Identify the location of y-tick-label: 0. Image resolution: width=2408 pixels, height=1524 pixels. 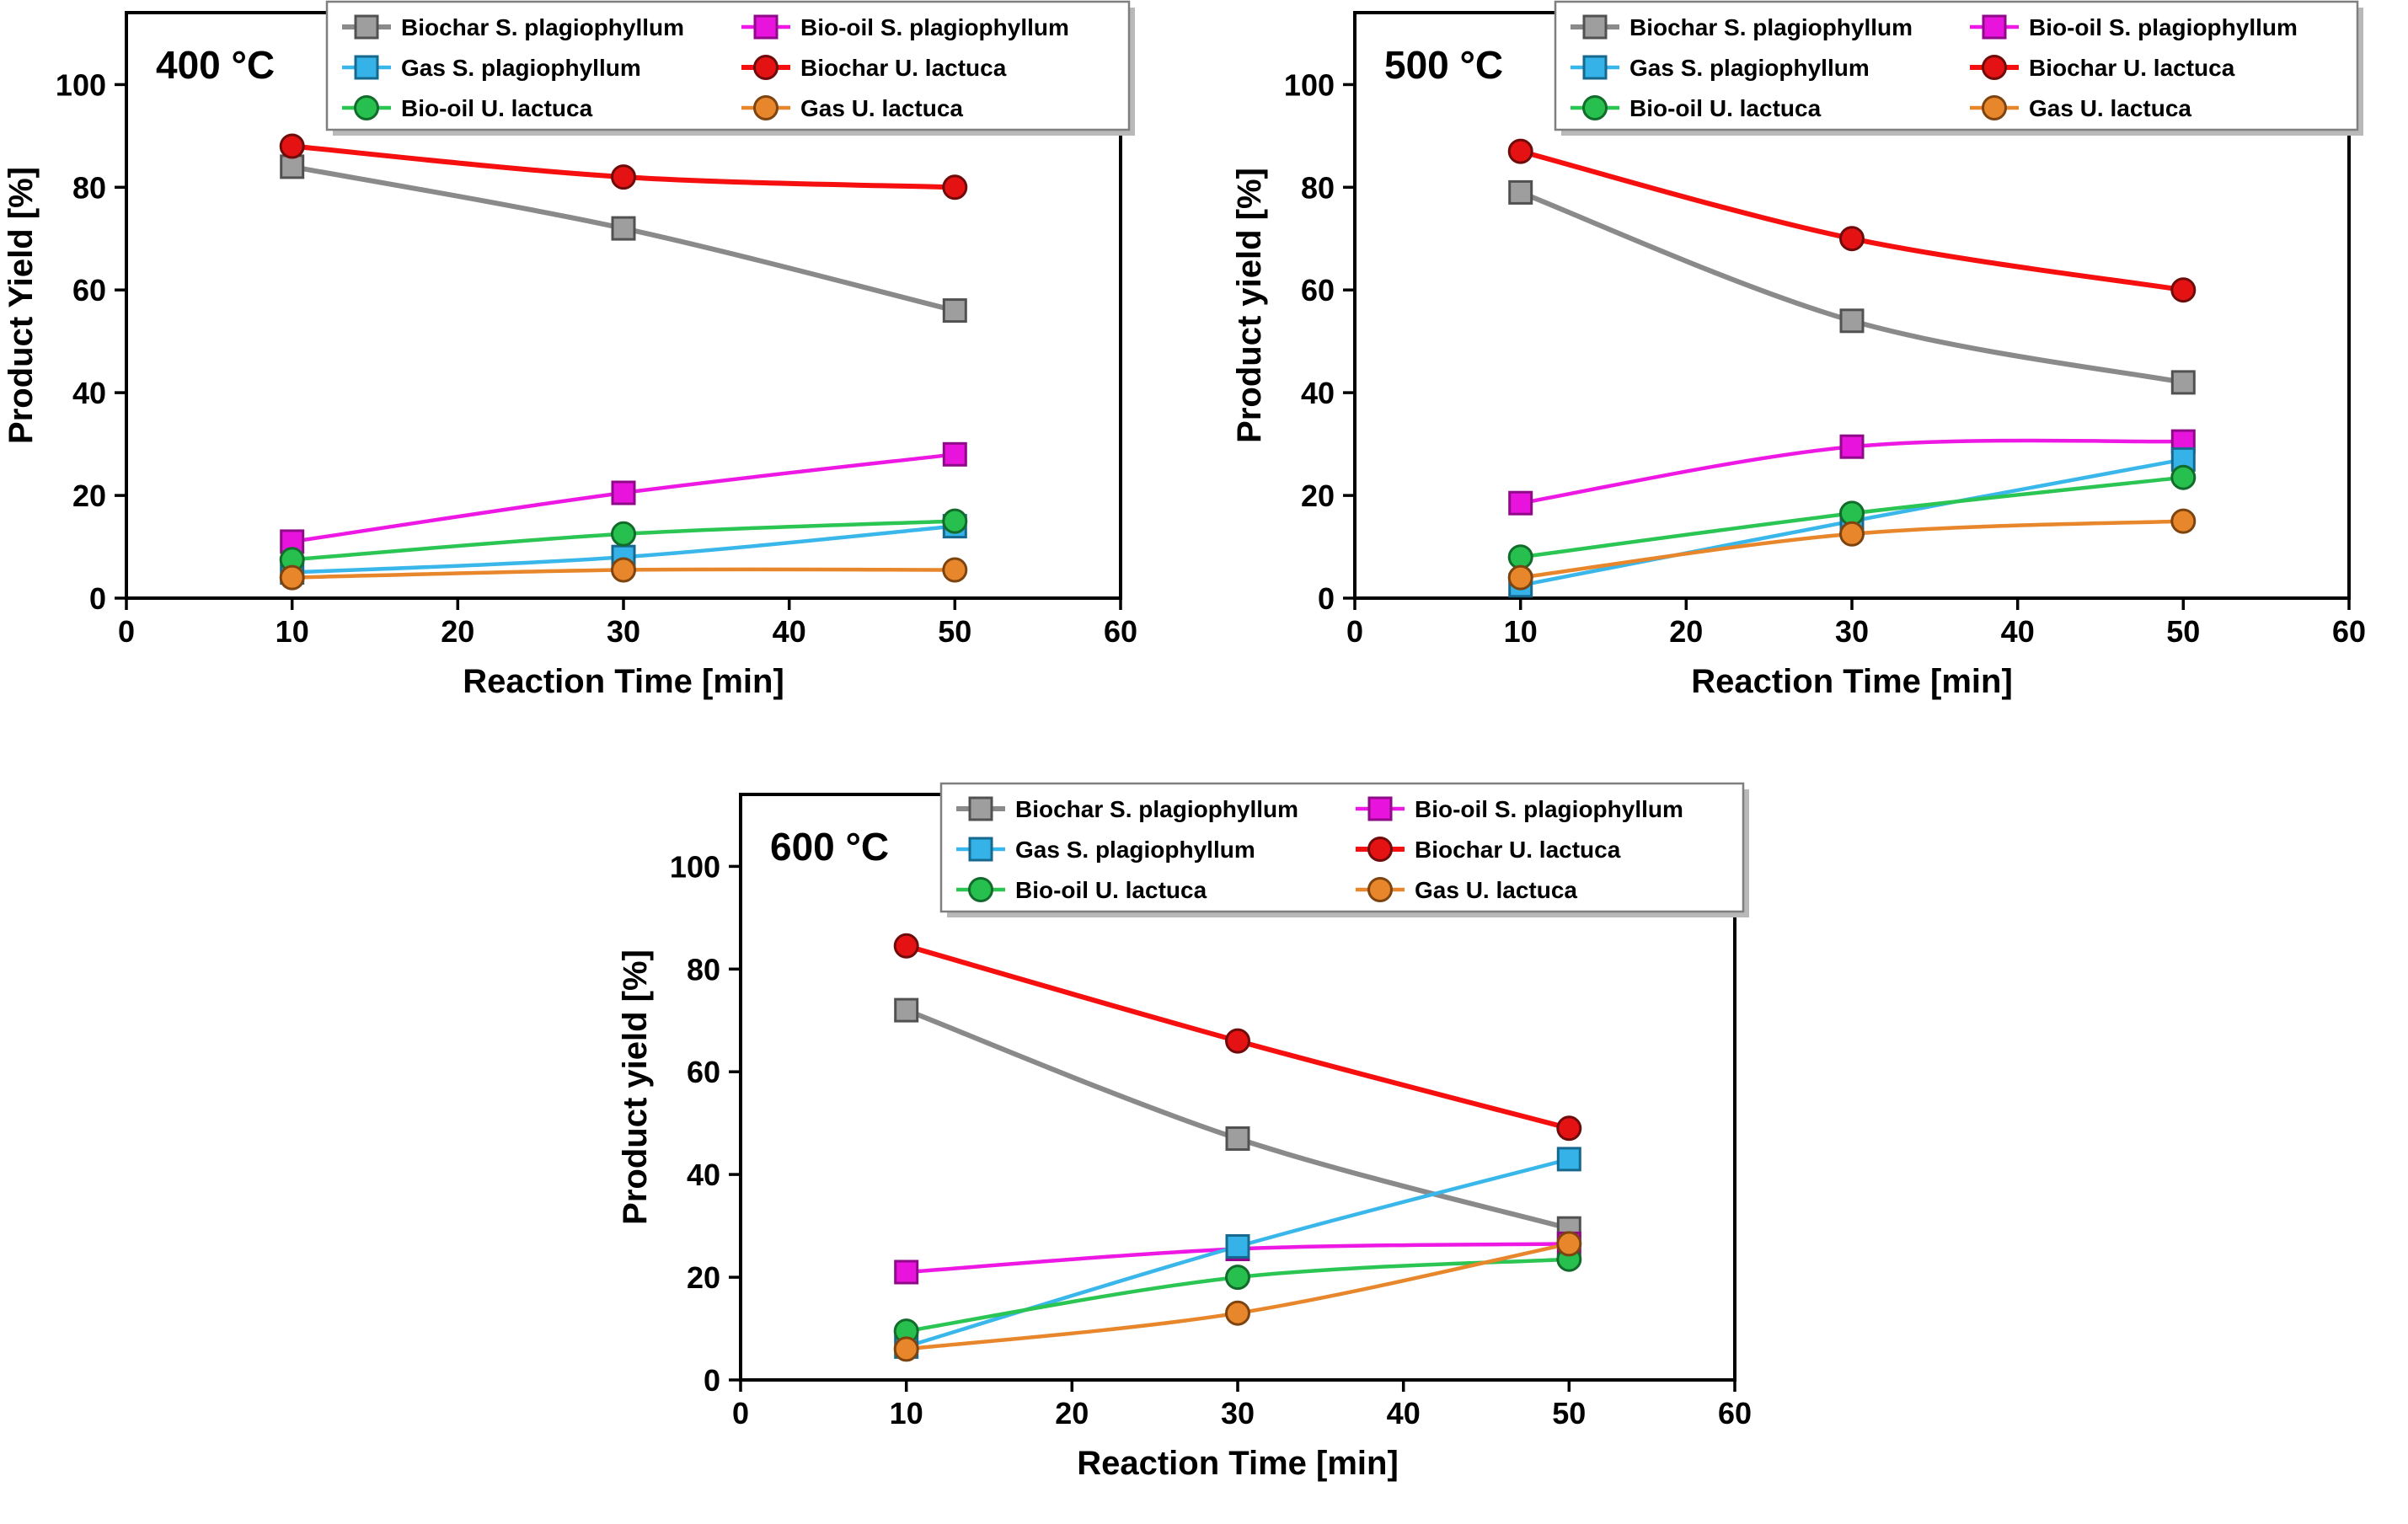
(97, 598).